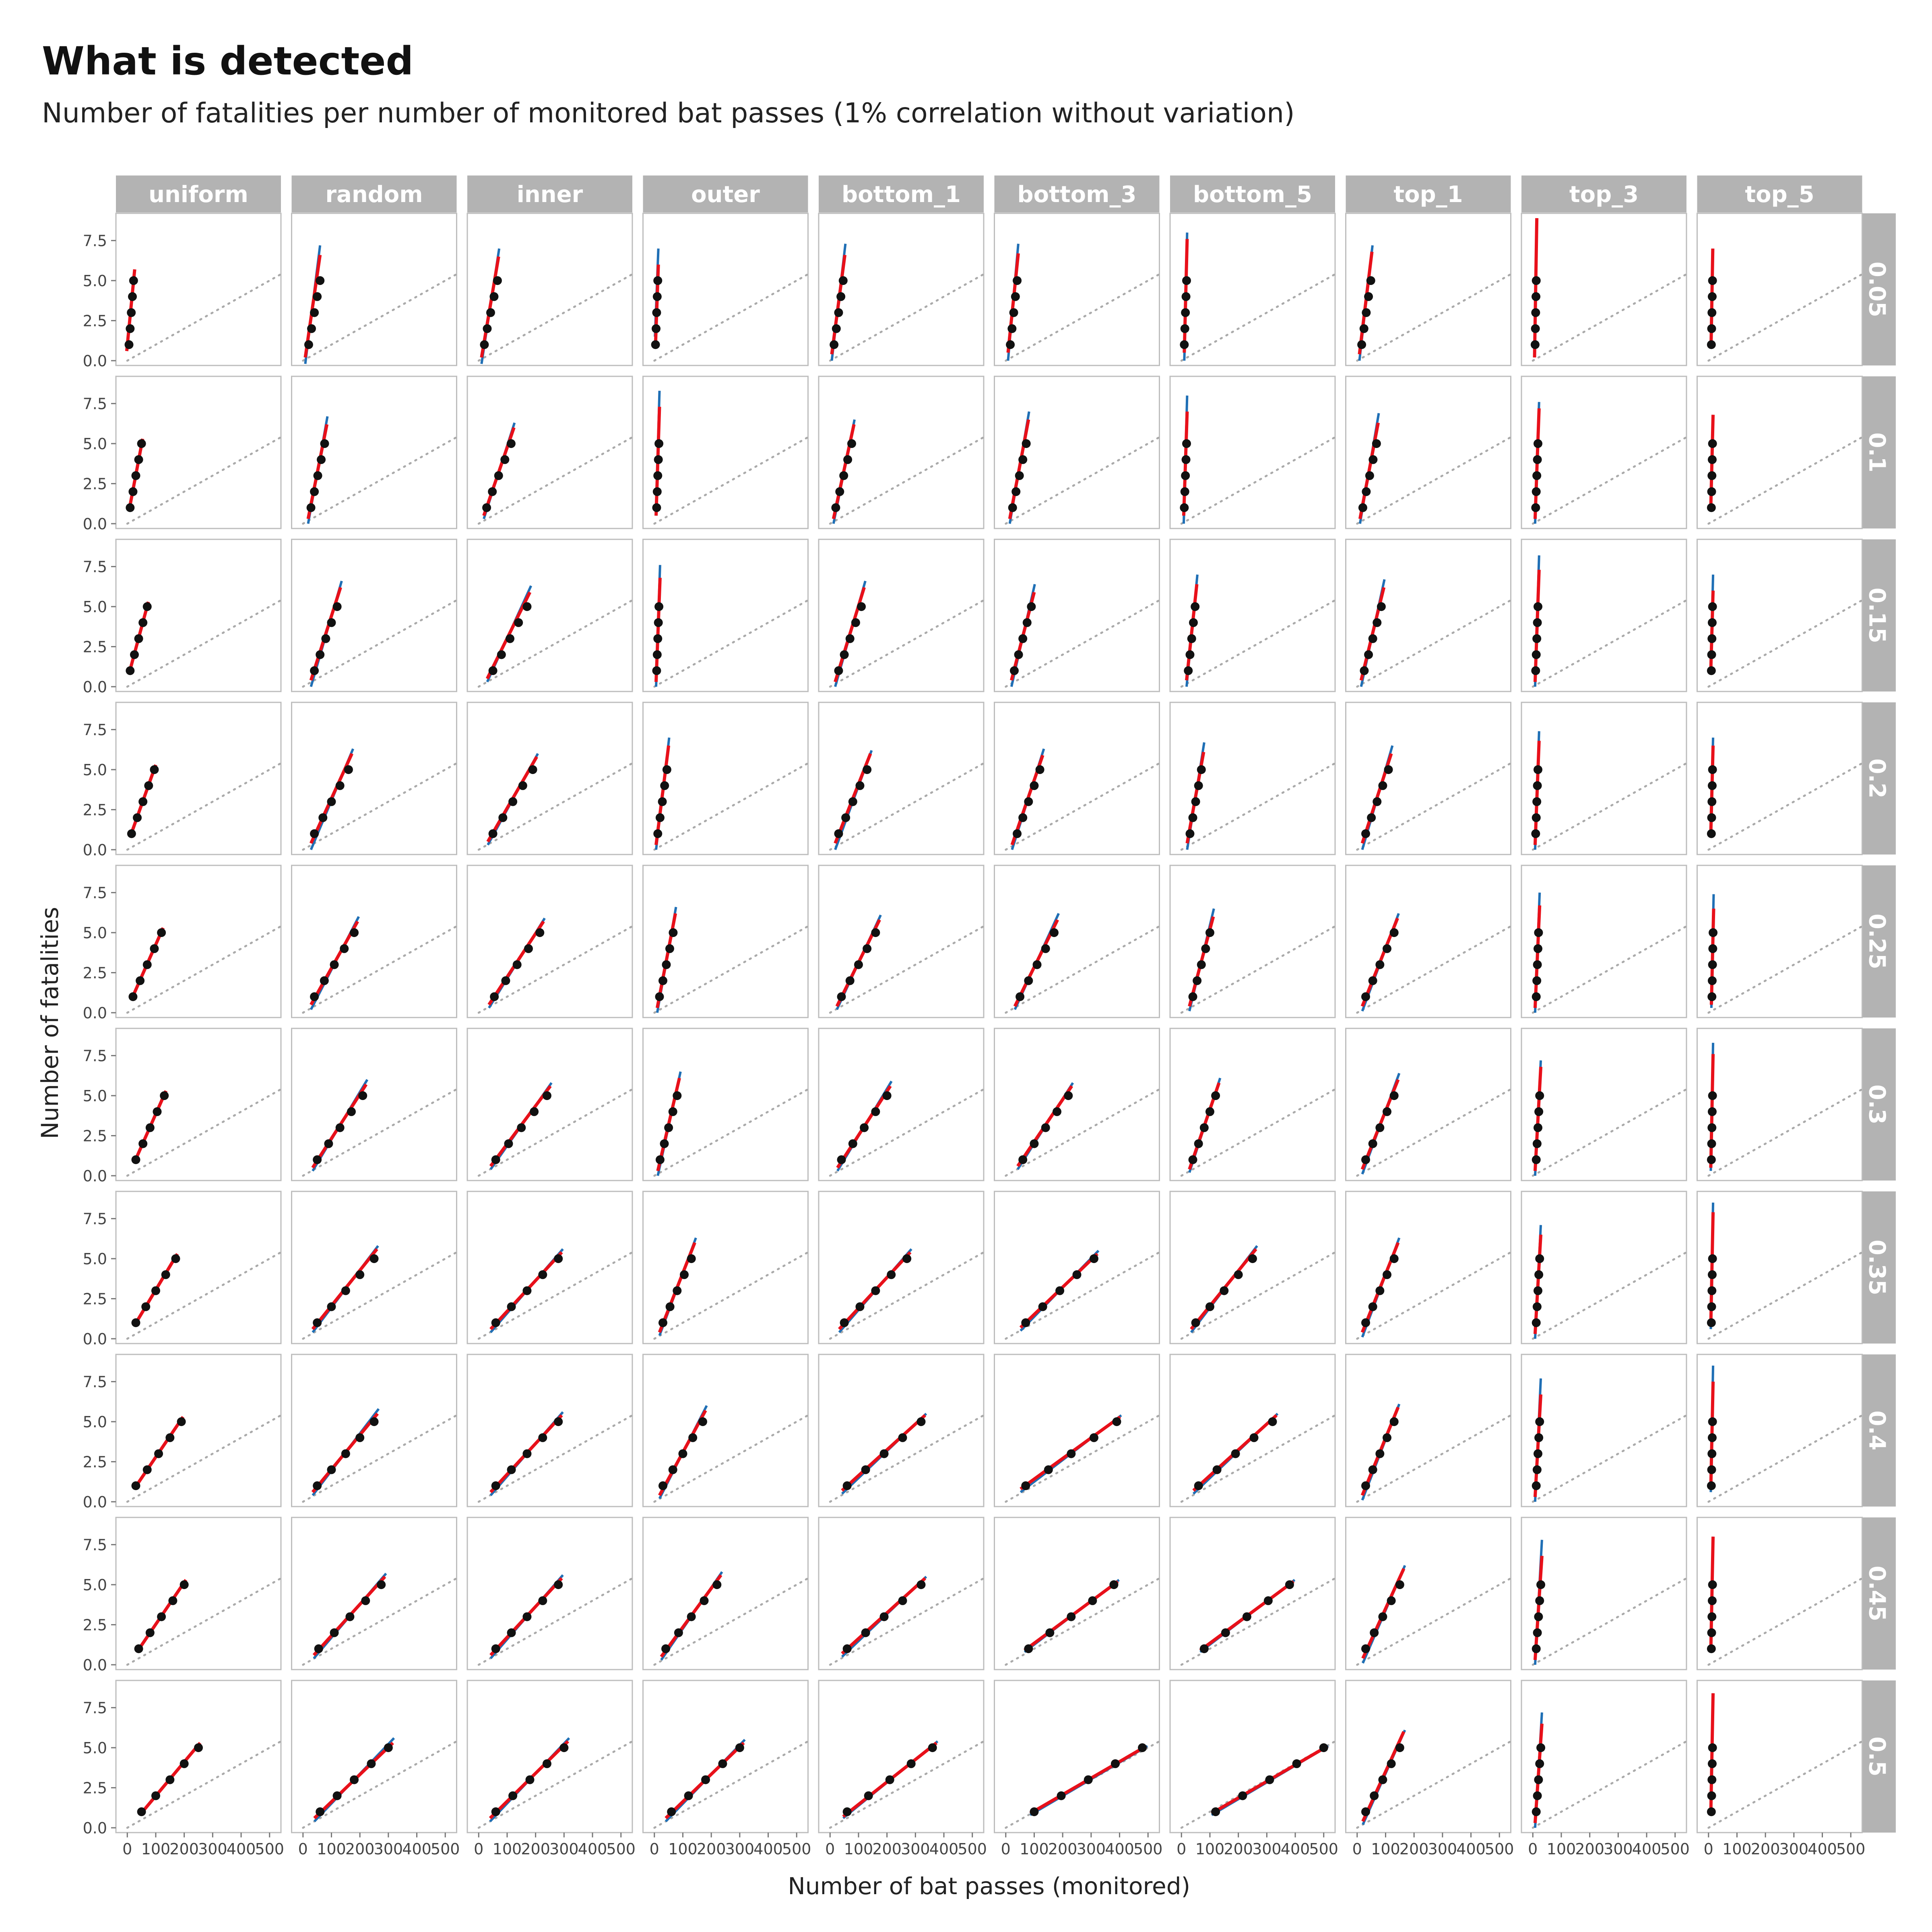  I want to click on x-tick-label: 100, so click(1385, 1849).